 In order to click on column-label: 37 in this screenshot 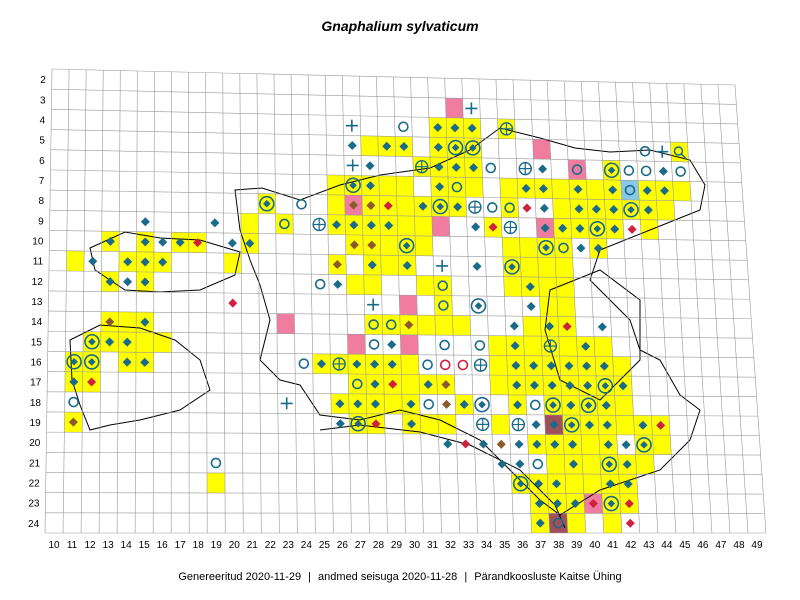, I will do `click(541, 545)`.